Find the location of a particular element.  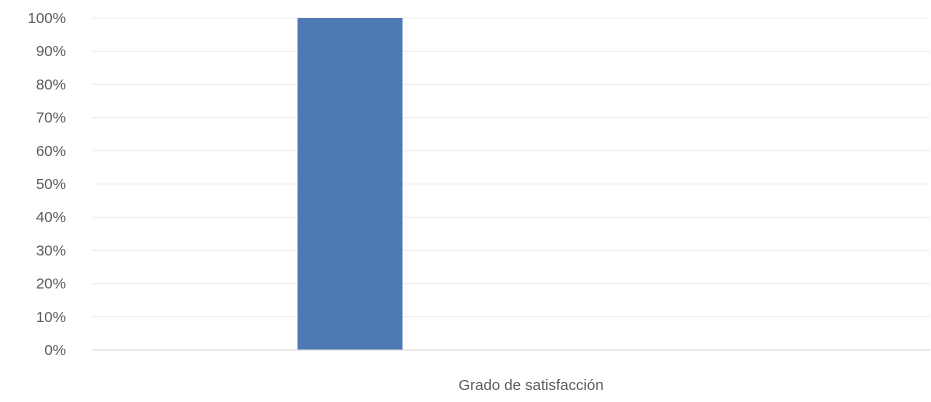

x-axis-title: Grado de satisfacción is located at coordinates (530, 385).